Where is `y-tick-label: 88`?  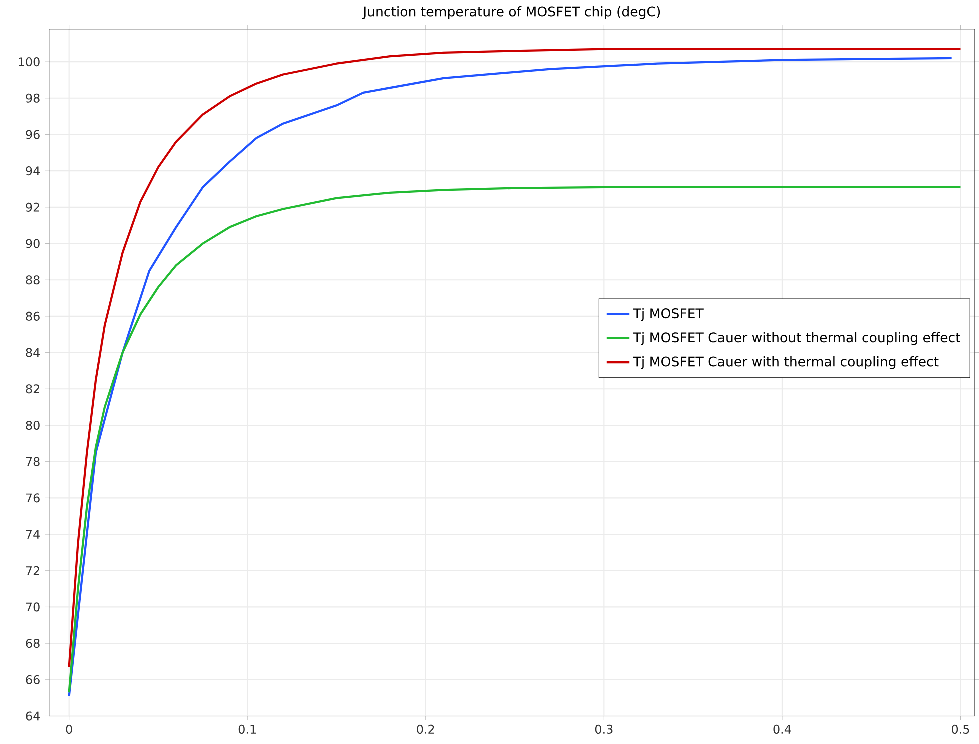
y-tick-label: 88 is located at coordinates (33, 280).